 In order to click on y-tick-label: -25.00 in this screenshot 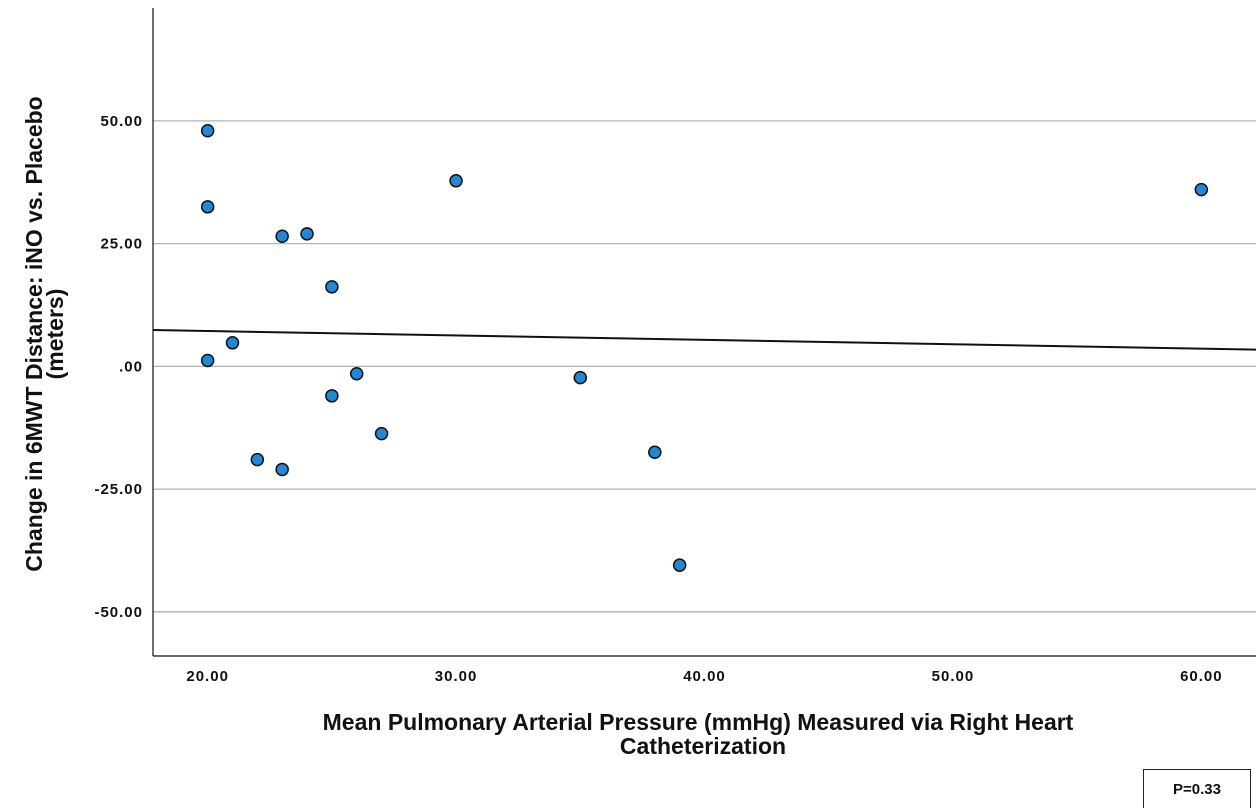, I will do `click(118, 489)`.